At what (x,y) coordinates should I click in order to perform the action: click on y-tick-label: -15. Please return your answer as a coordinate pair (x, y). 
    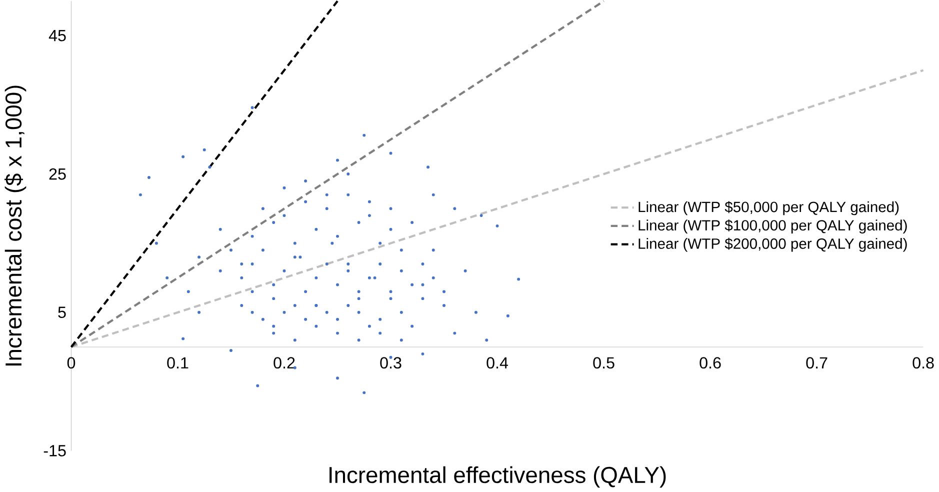
    Looking at the image, I should click on (55, 450).